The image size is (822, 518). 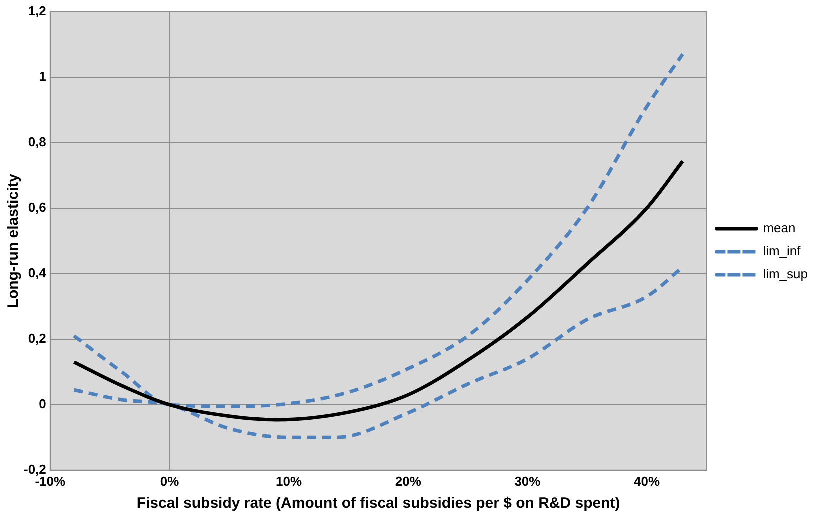 I want to click on y-tick-label: 0,6, so click(x=37, y=207).